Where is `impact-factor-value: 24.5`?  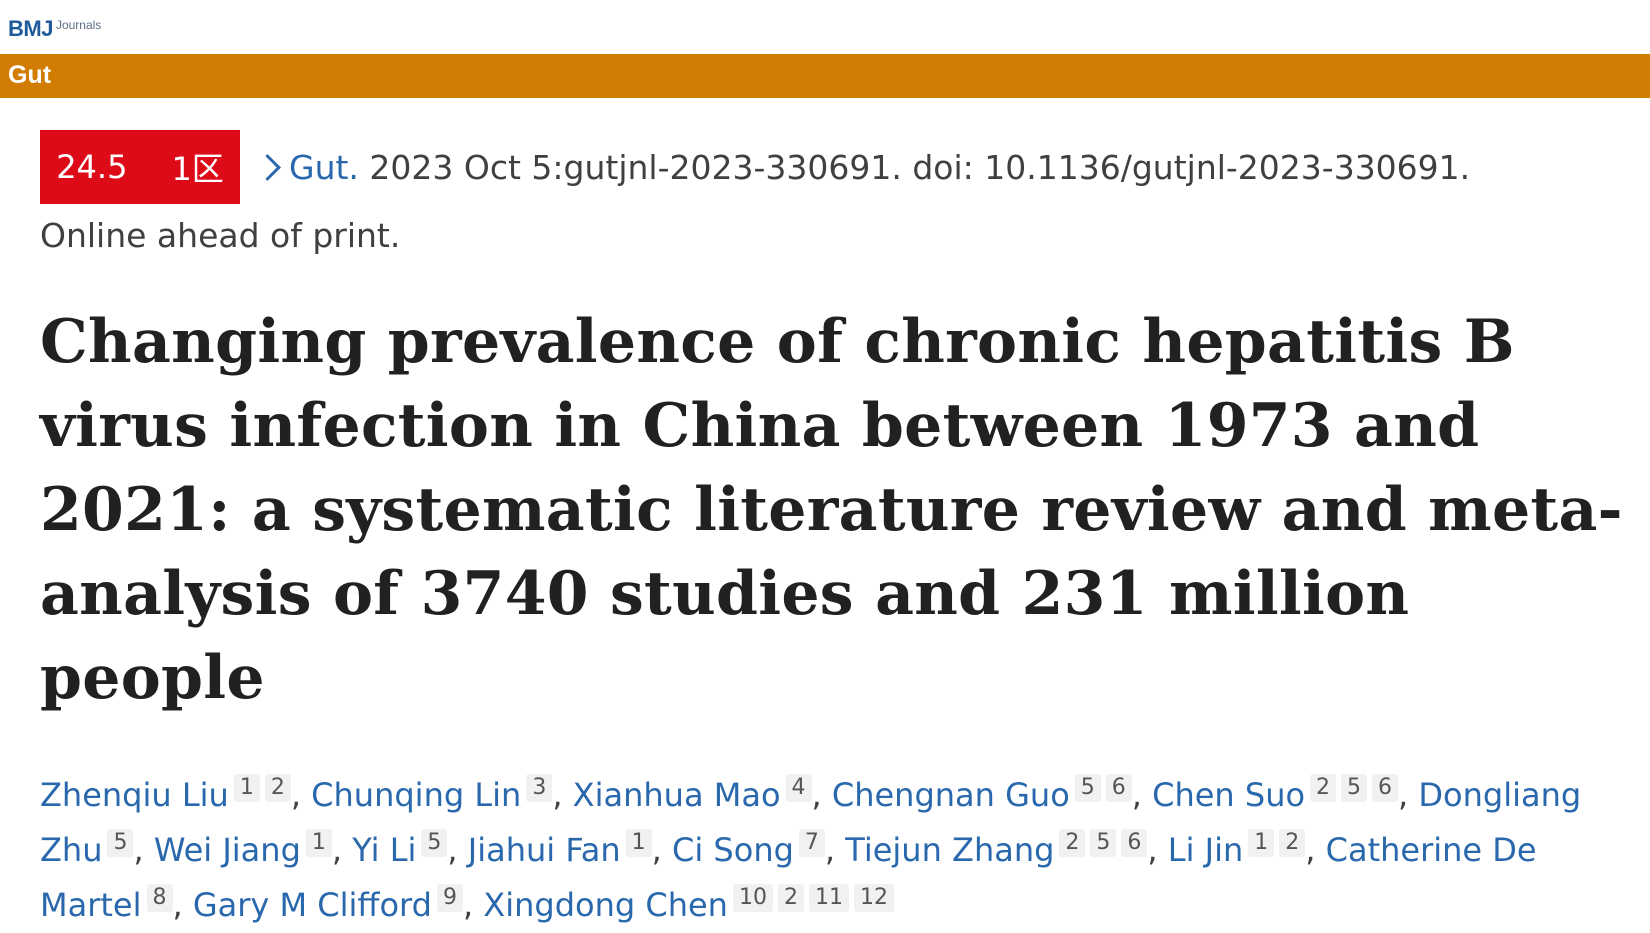
impact-factor-value: 24.5 is located at coordinates (92, 167).